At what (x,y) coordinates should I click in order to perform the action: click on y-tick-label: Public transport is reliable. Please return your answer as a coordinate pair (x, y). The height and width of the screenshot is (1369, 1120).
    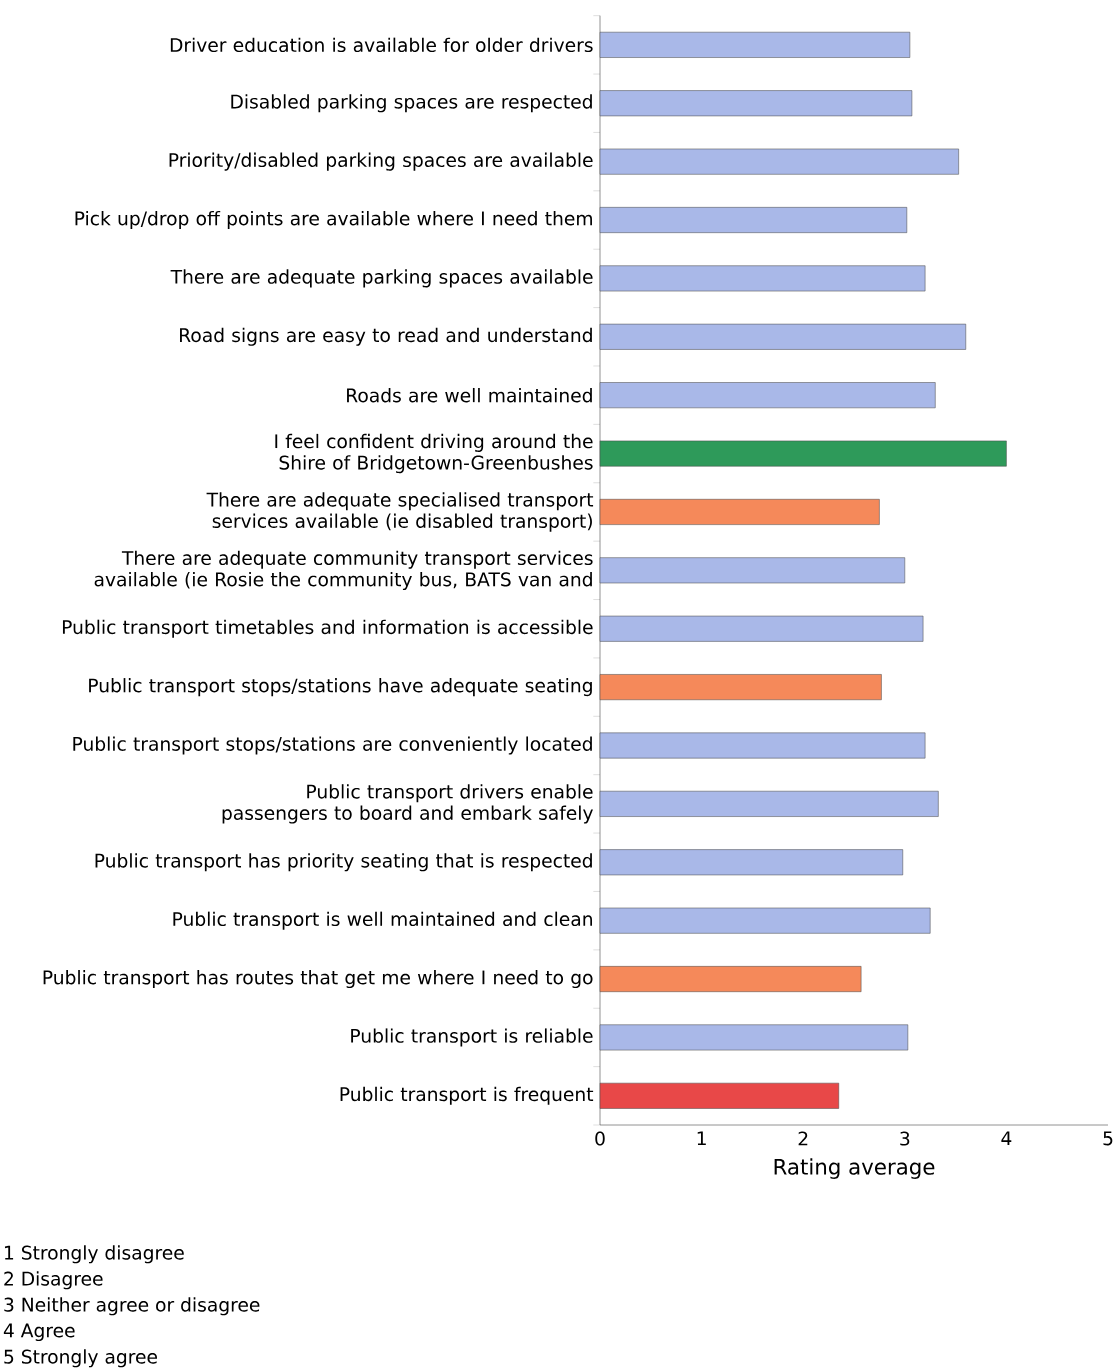
    Looking at the image, I should click on (472, 1037).